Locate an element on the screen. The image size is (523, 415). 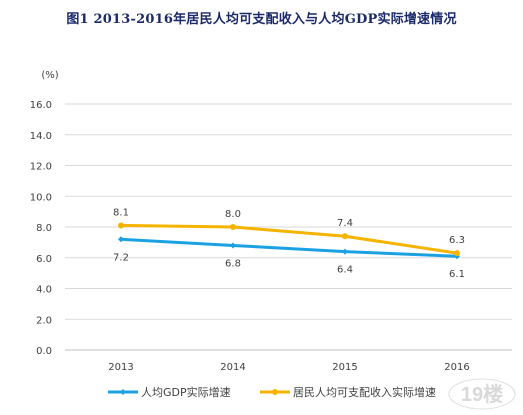
x-tick-label: 2013 is located at coordinates (120, 367).